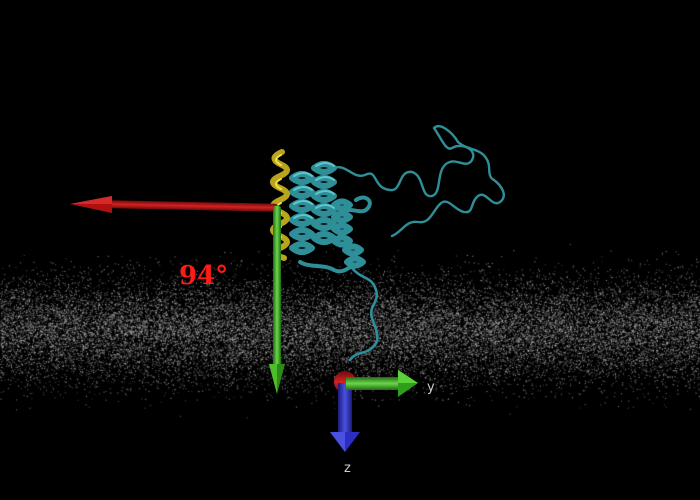 The image size is (700, 500). I want to click on membrane-normal-vector, so click(277, 300).